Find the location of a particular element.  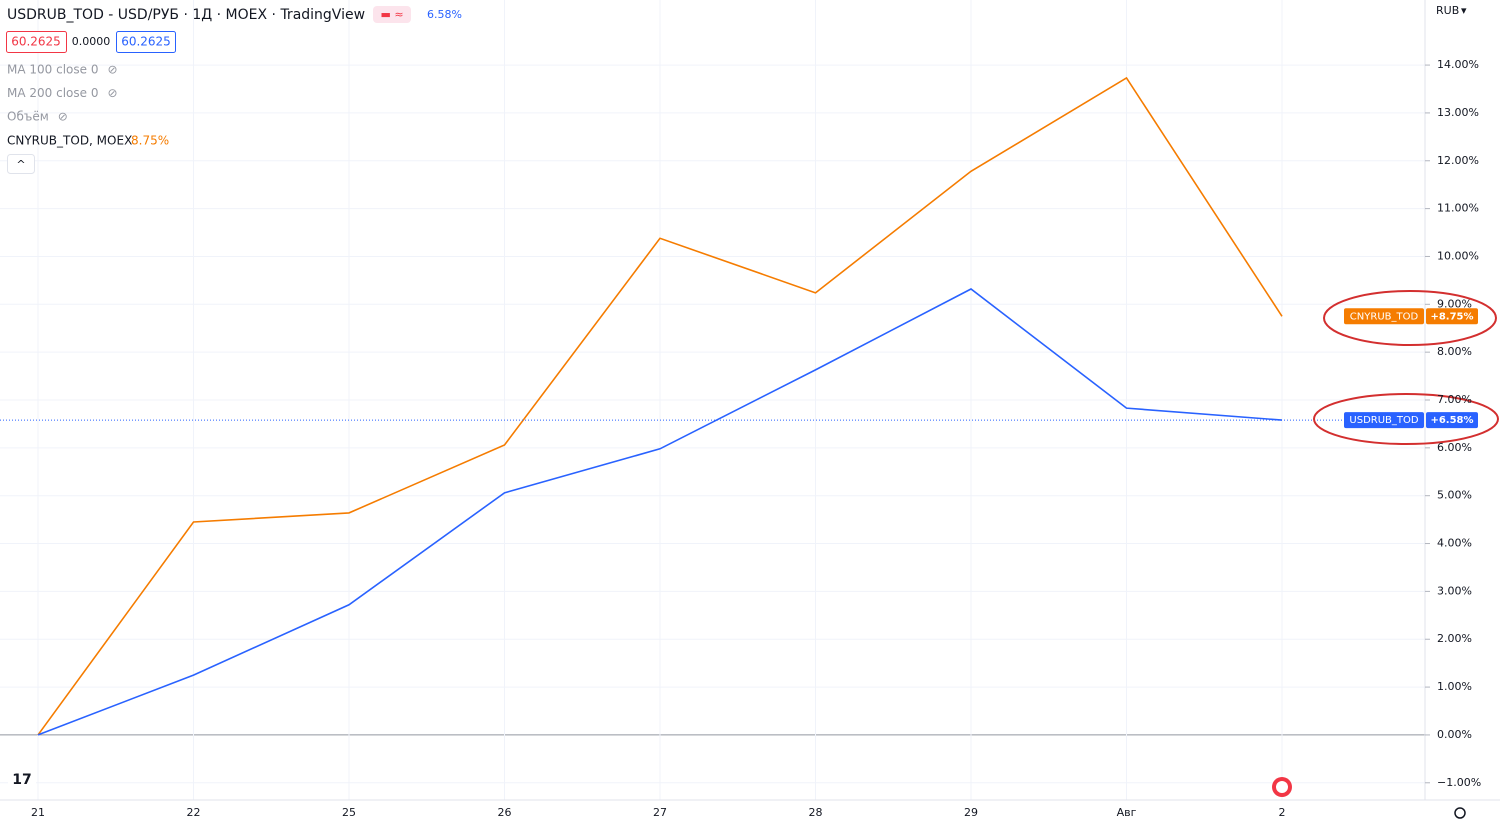

value-label: +6.58% is located at coordinates (1451, 420).